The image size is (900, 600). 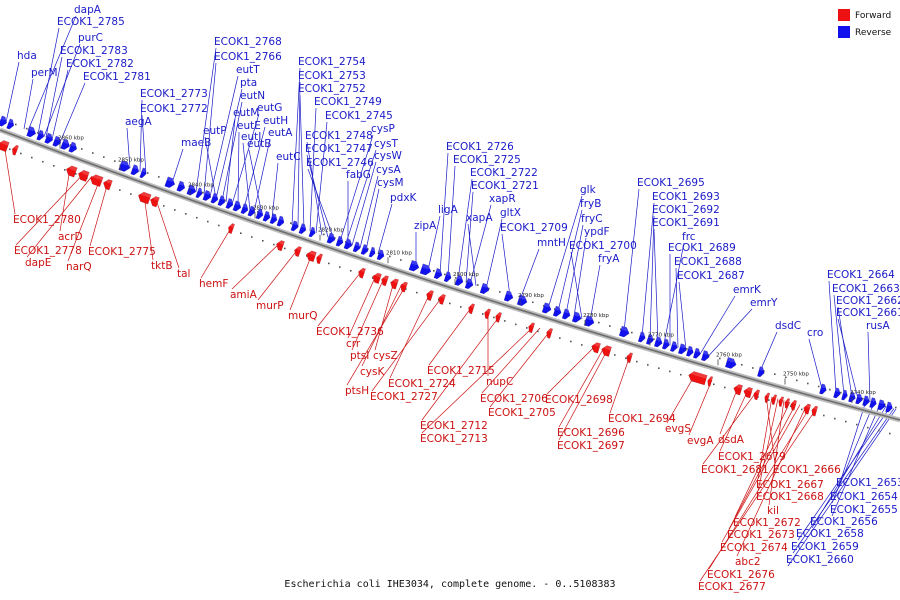 What do you see at coordinates (864, 497) in the screenshot?
I see `gene-label-ecok1-2654: ECOK1_2654` at bounding box center [864, 497].